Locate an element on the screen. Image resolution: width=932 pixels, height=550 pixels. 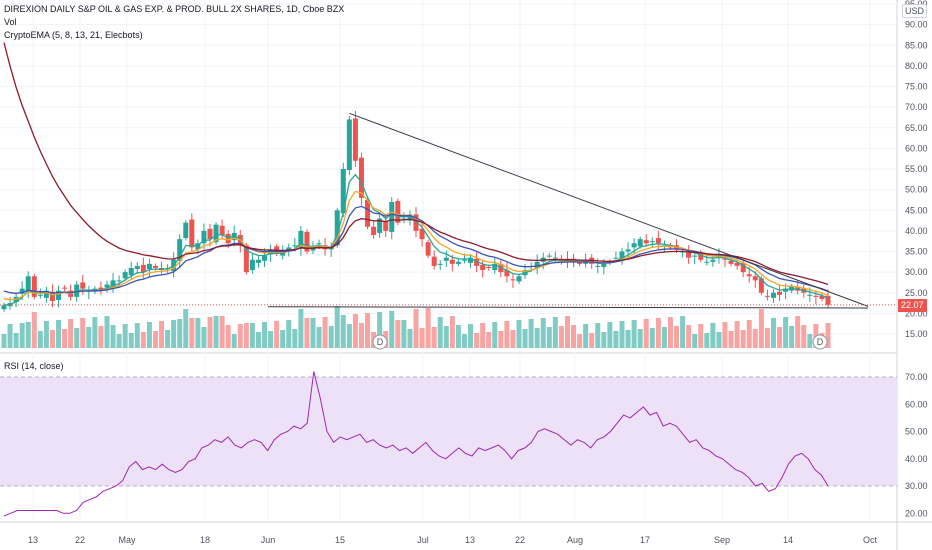
rsi-tick-label: 60.00 is located at coordinates (916, 404).